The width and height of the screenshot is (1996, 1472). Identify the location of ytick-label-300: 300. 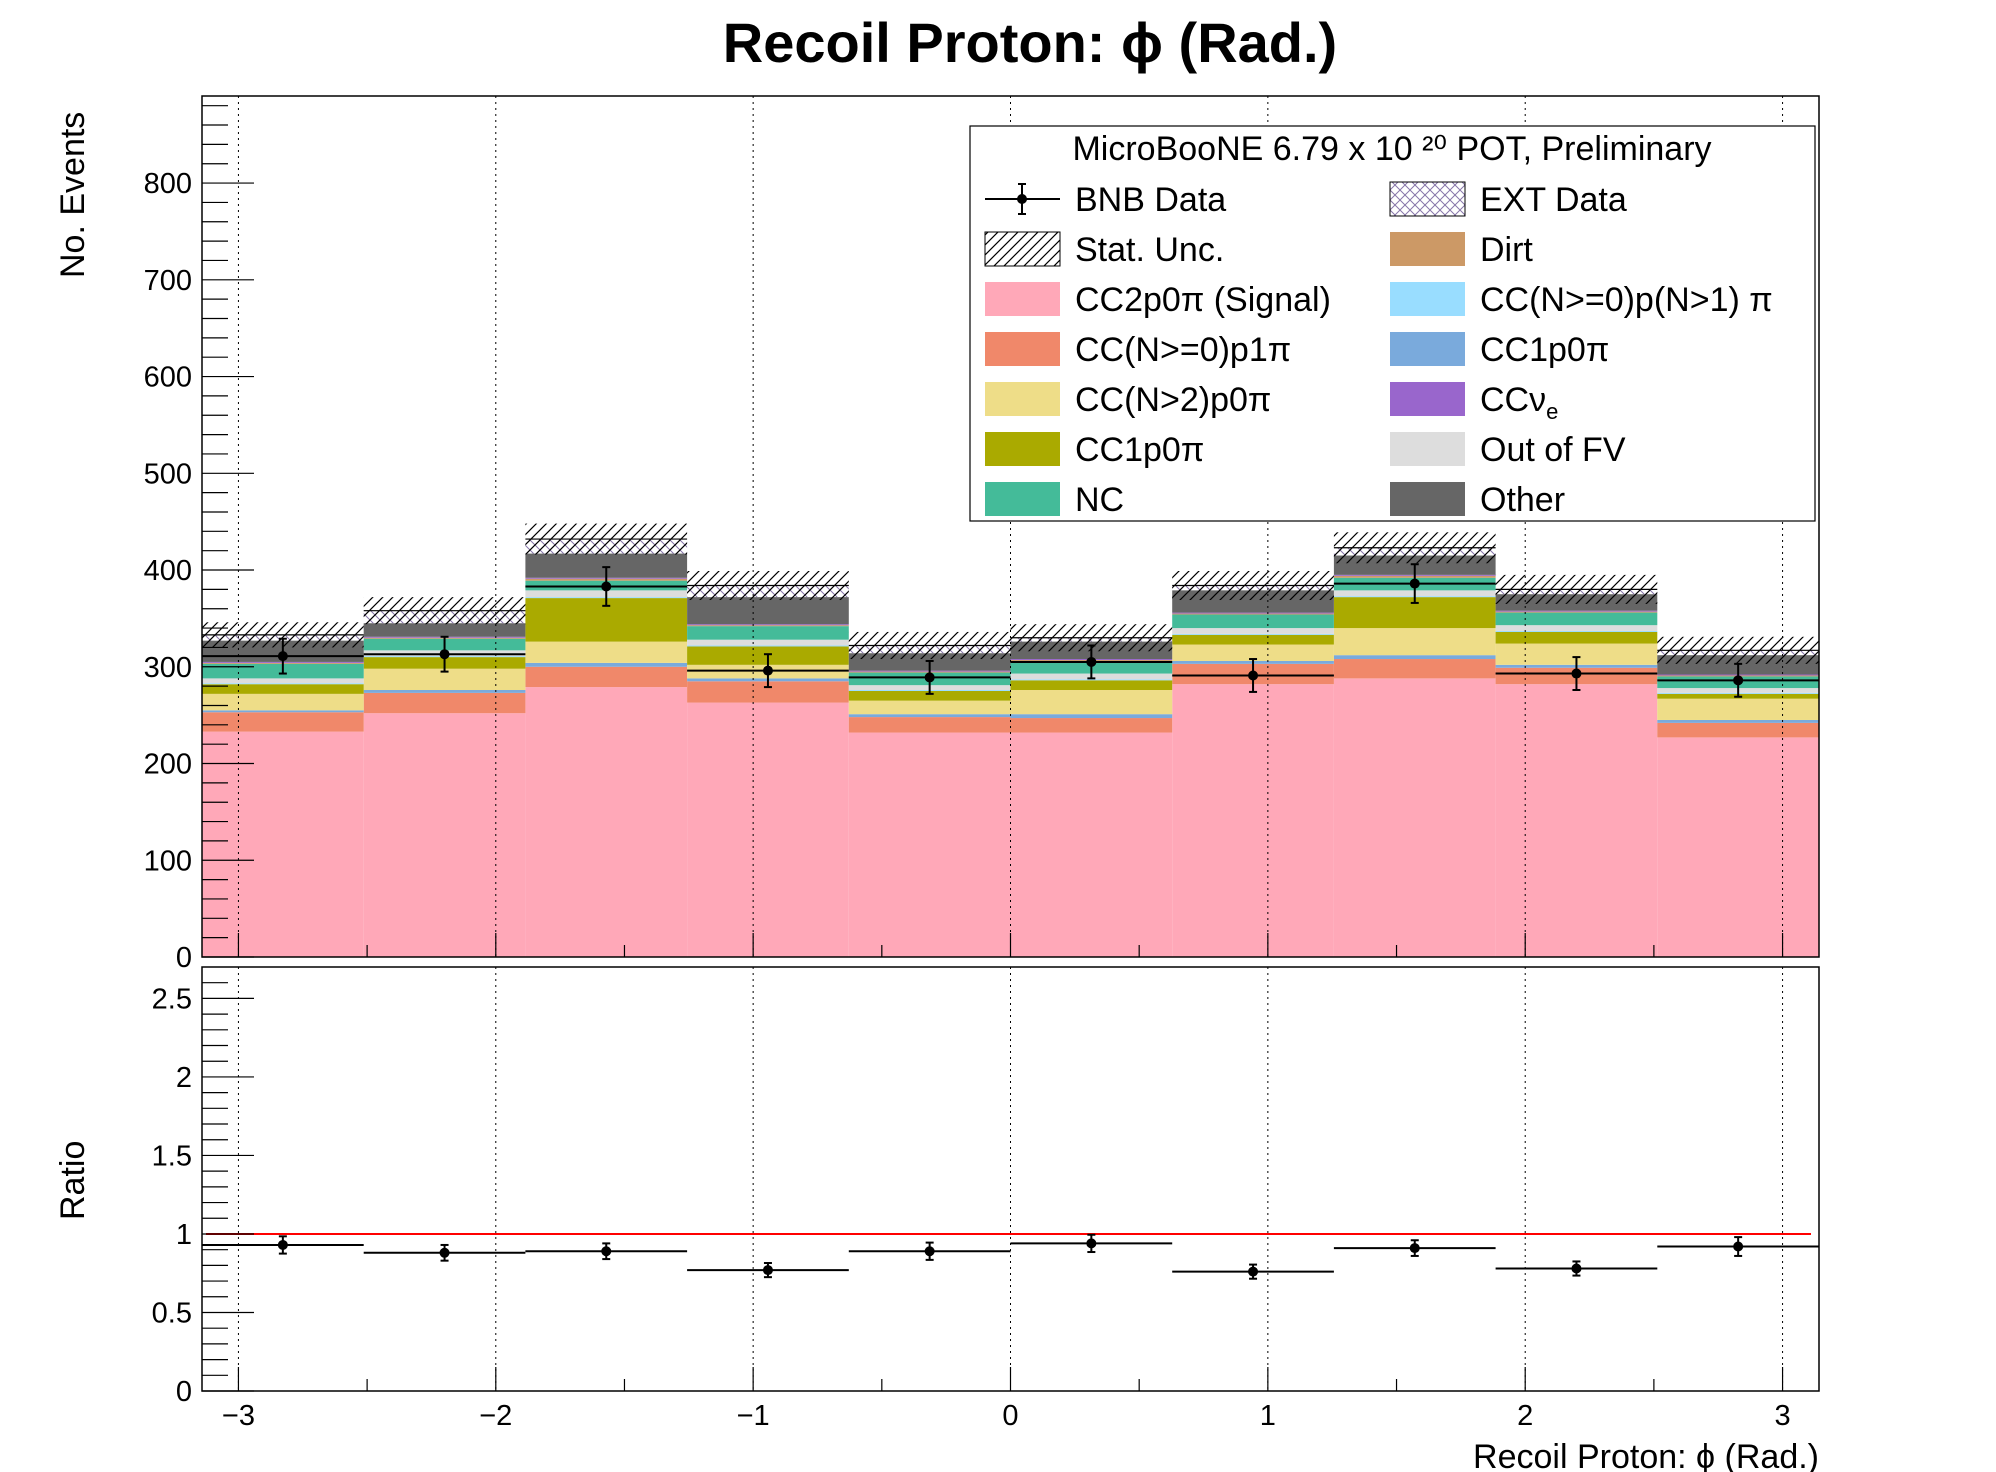
(168, 668).